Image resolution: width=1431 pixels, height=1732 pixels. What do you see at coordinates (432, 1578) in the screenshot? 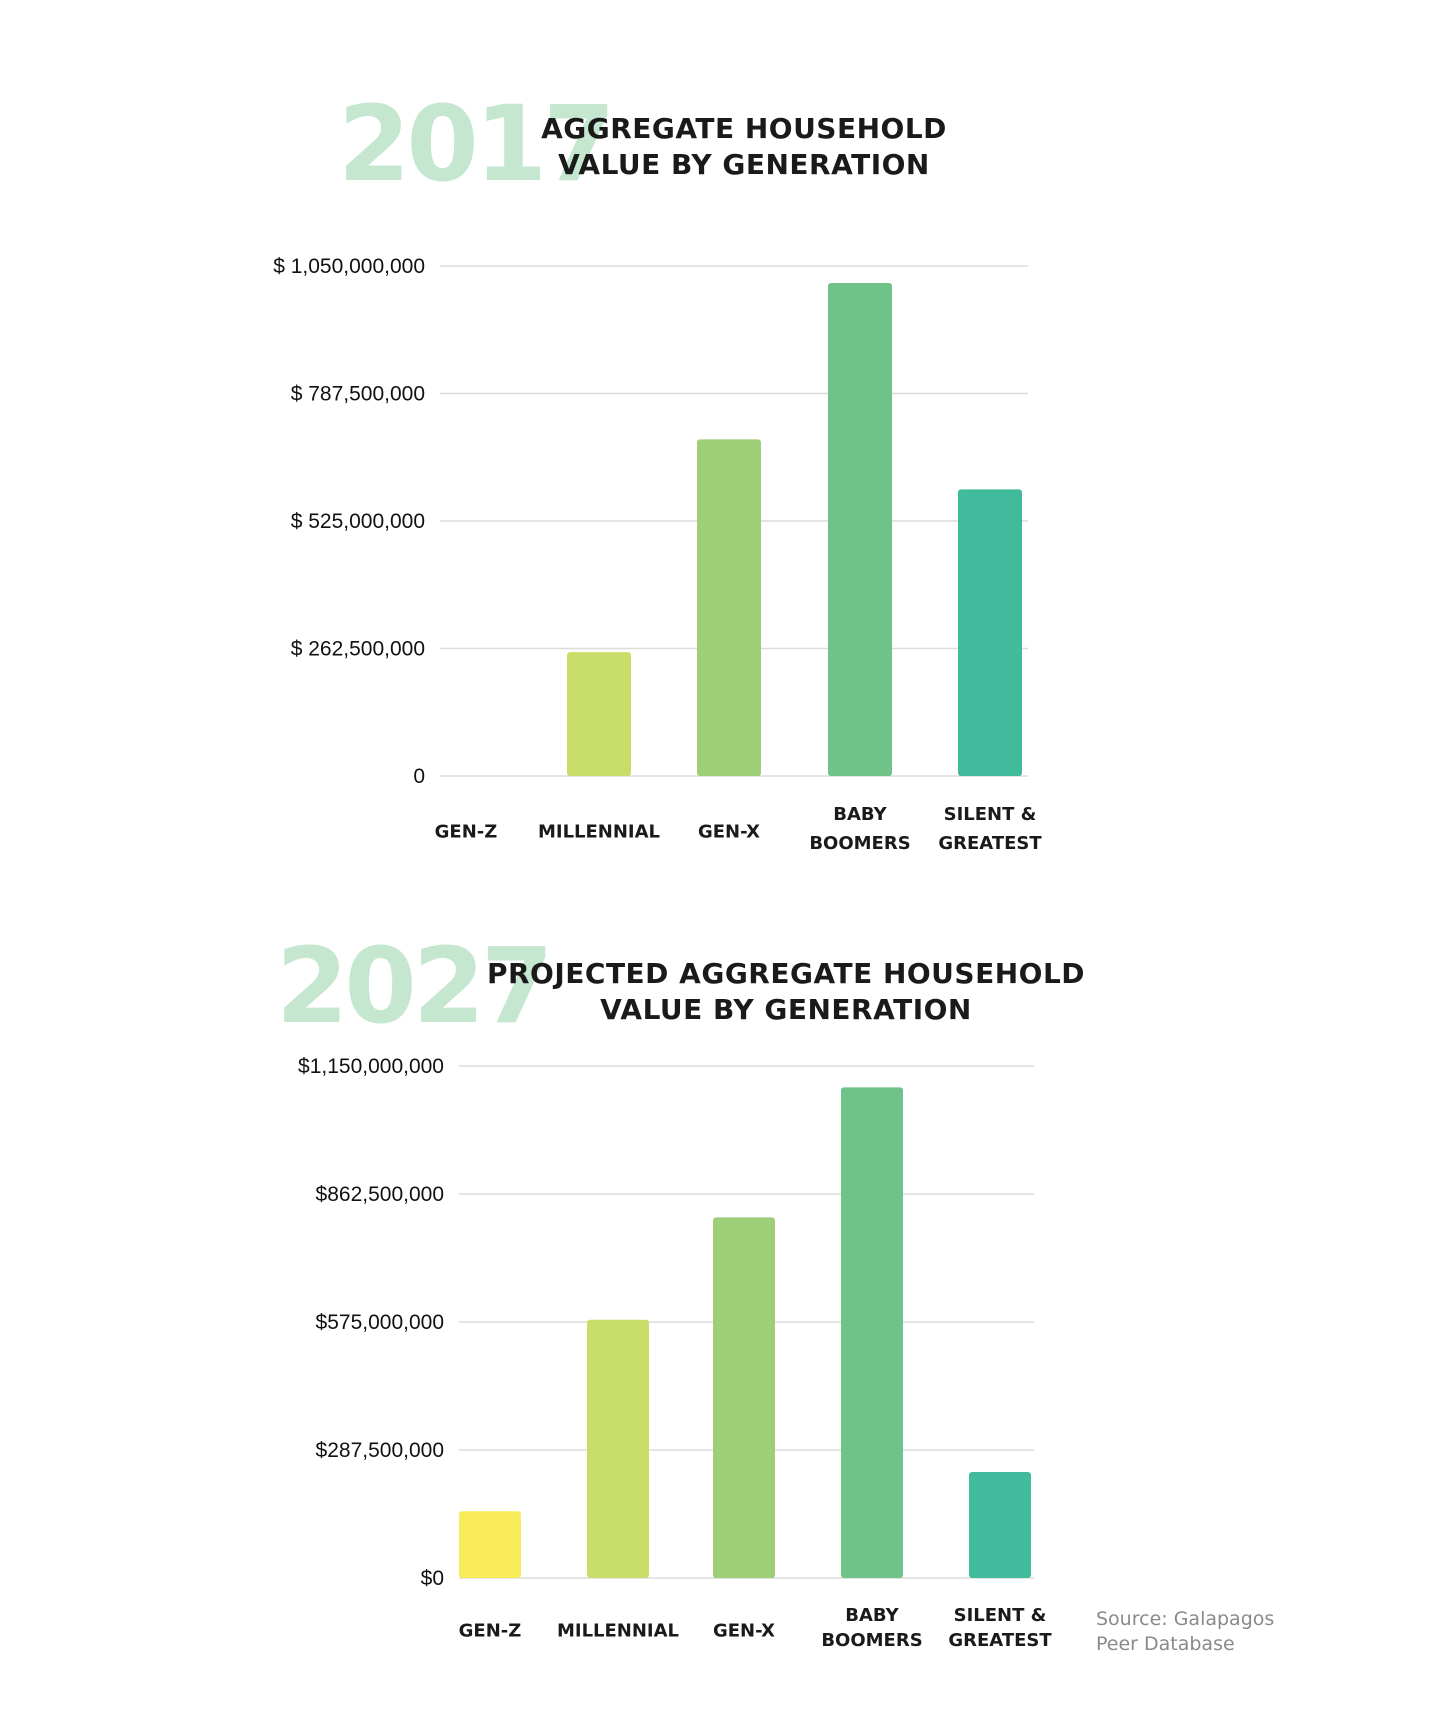
I see `y-tick-label: $0` at bounding box center [432, 1578].